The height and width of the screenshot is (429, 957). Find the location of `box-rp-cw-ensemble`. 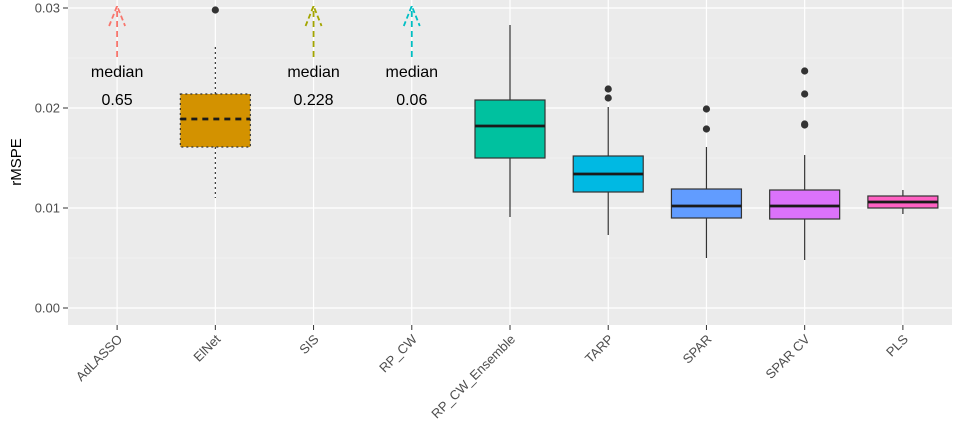

box-rp-cw-ensemble is located at coordinates (510, 121).